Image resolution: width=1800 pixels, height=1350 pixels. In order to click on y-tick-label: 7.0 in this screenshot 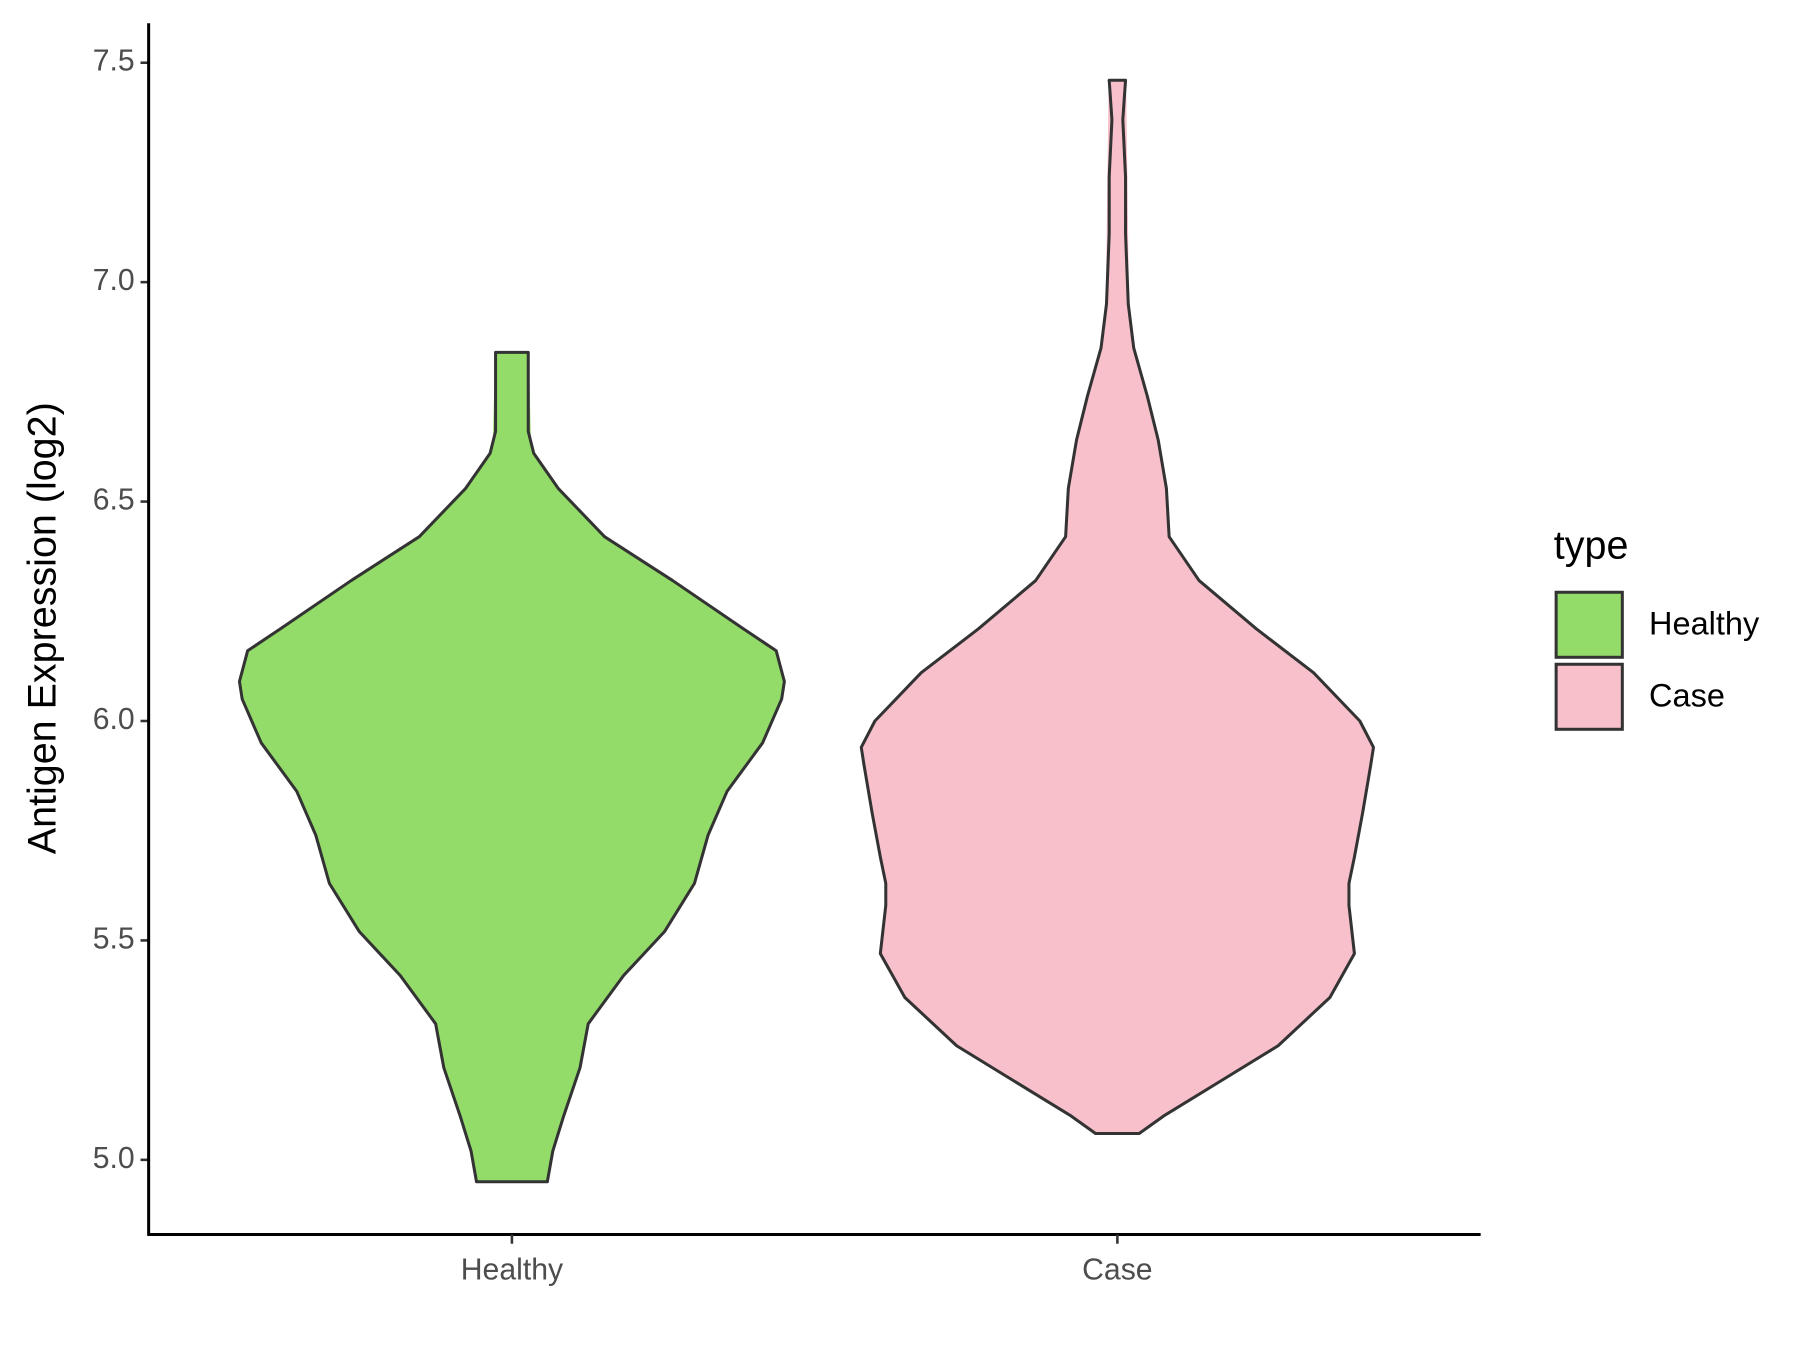, I will do `click(114, 280)`.